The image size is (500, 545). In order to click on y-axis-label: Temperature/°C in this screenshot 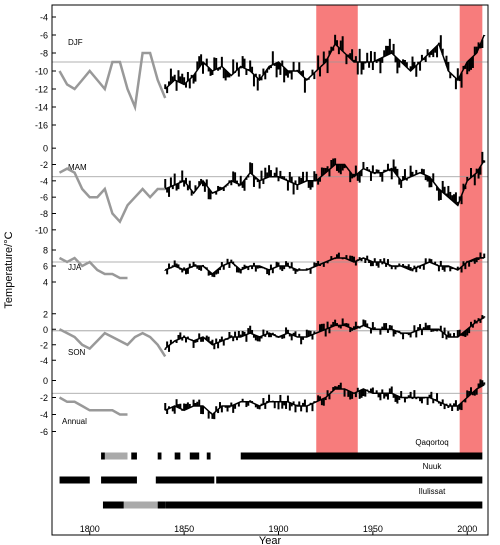, I will do `click(9, 269)`.